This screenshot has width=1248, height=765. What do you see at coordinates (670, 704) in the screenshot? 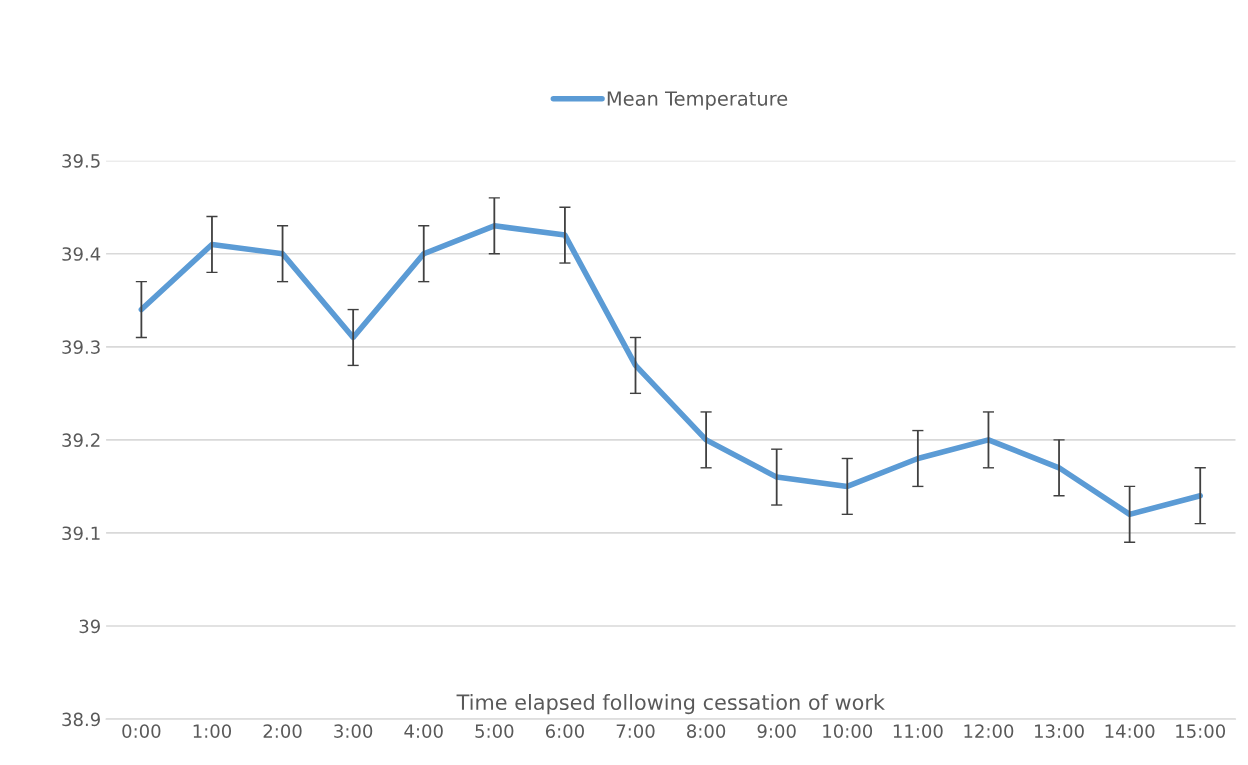
I see `x-axis-title: Time elapsed following cessation of work` at bounding box center [670, 704].